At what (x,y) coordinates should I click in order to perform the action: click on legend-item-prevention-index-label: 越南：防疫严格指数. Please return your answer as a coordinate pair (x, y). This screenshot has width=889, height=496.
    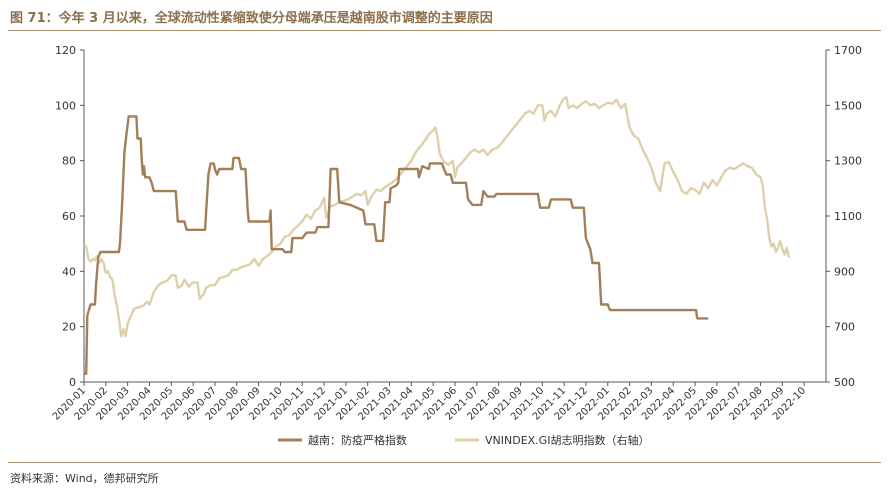
    Looking at the image, I should click on (357, 440).